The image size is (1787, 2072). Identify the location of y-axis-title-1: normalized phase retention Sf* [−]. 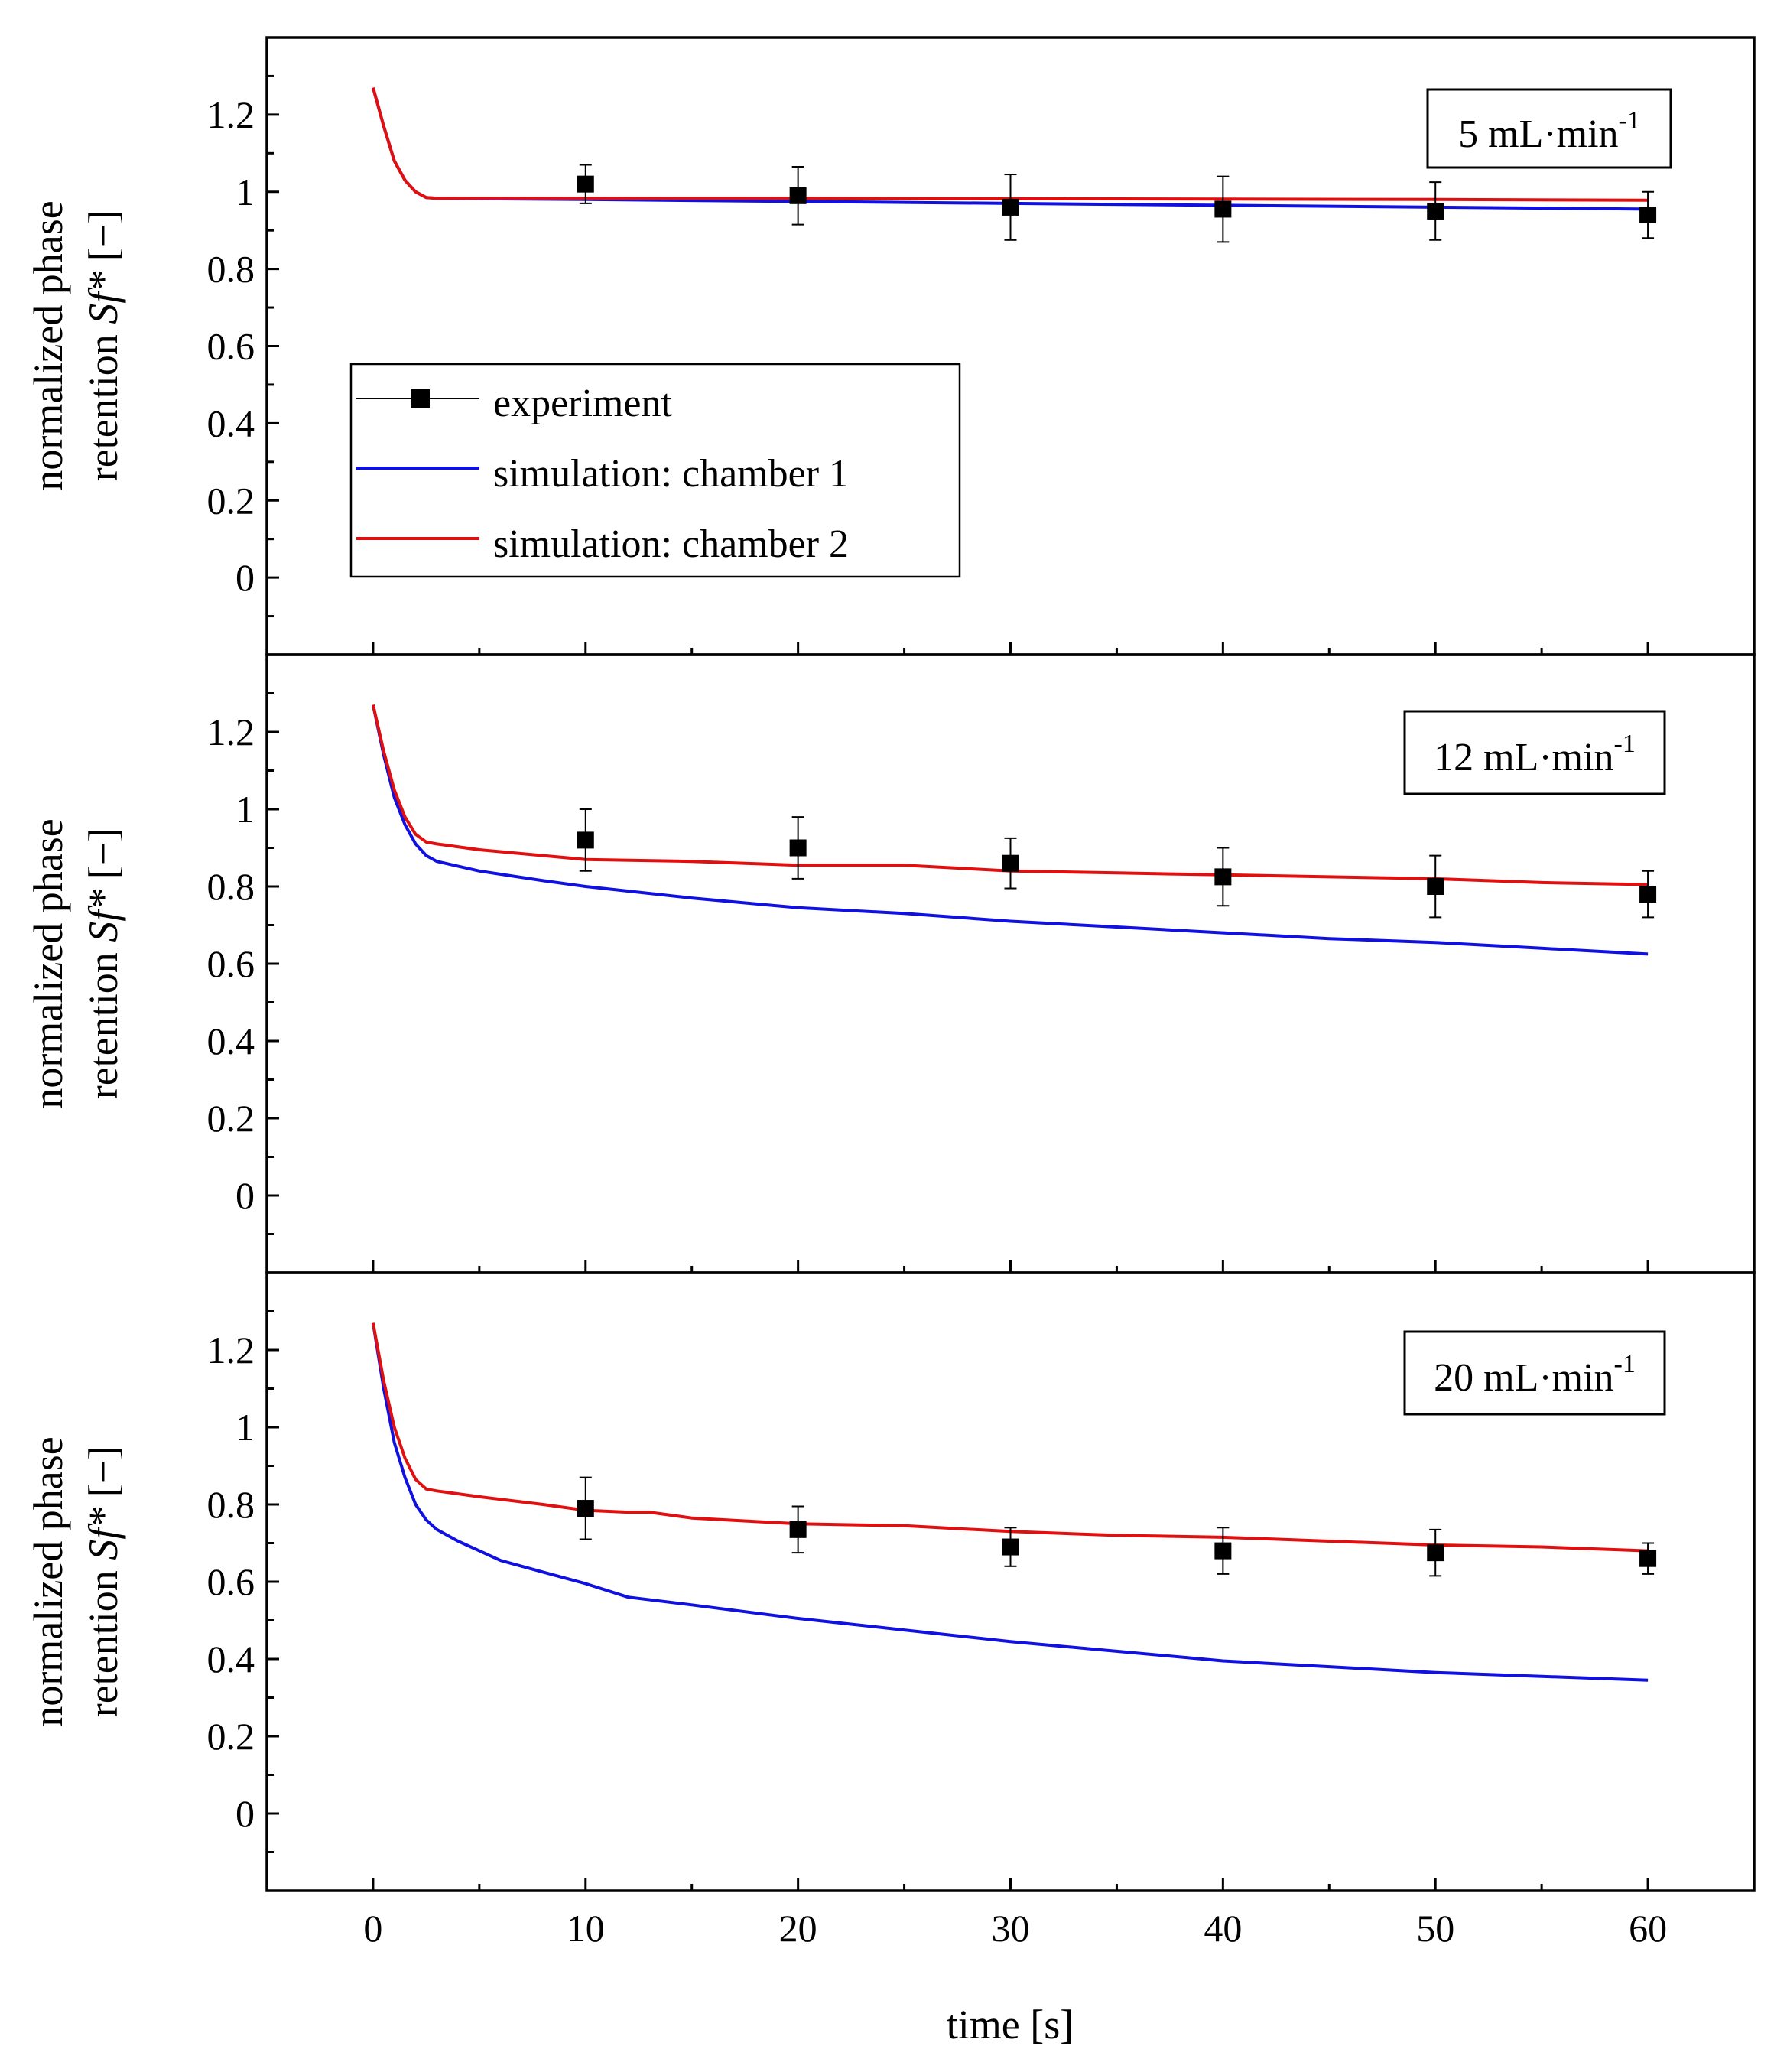
(75, 345).